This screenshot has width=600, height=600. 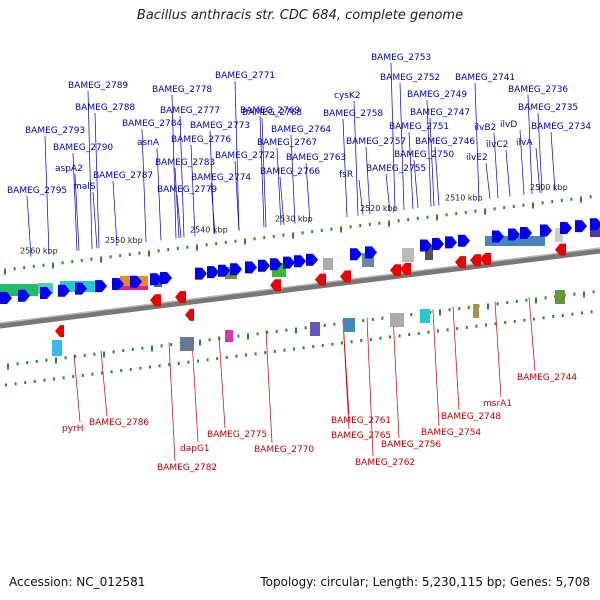 What do you see at coordinates (284, 450) in the screenshot?
I see `bottom-gene-label: BAMEG_2770` at bounding box center [284, 450].